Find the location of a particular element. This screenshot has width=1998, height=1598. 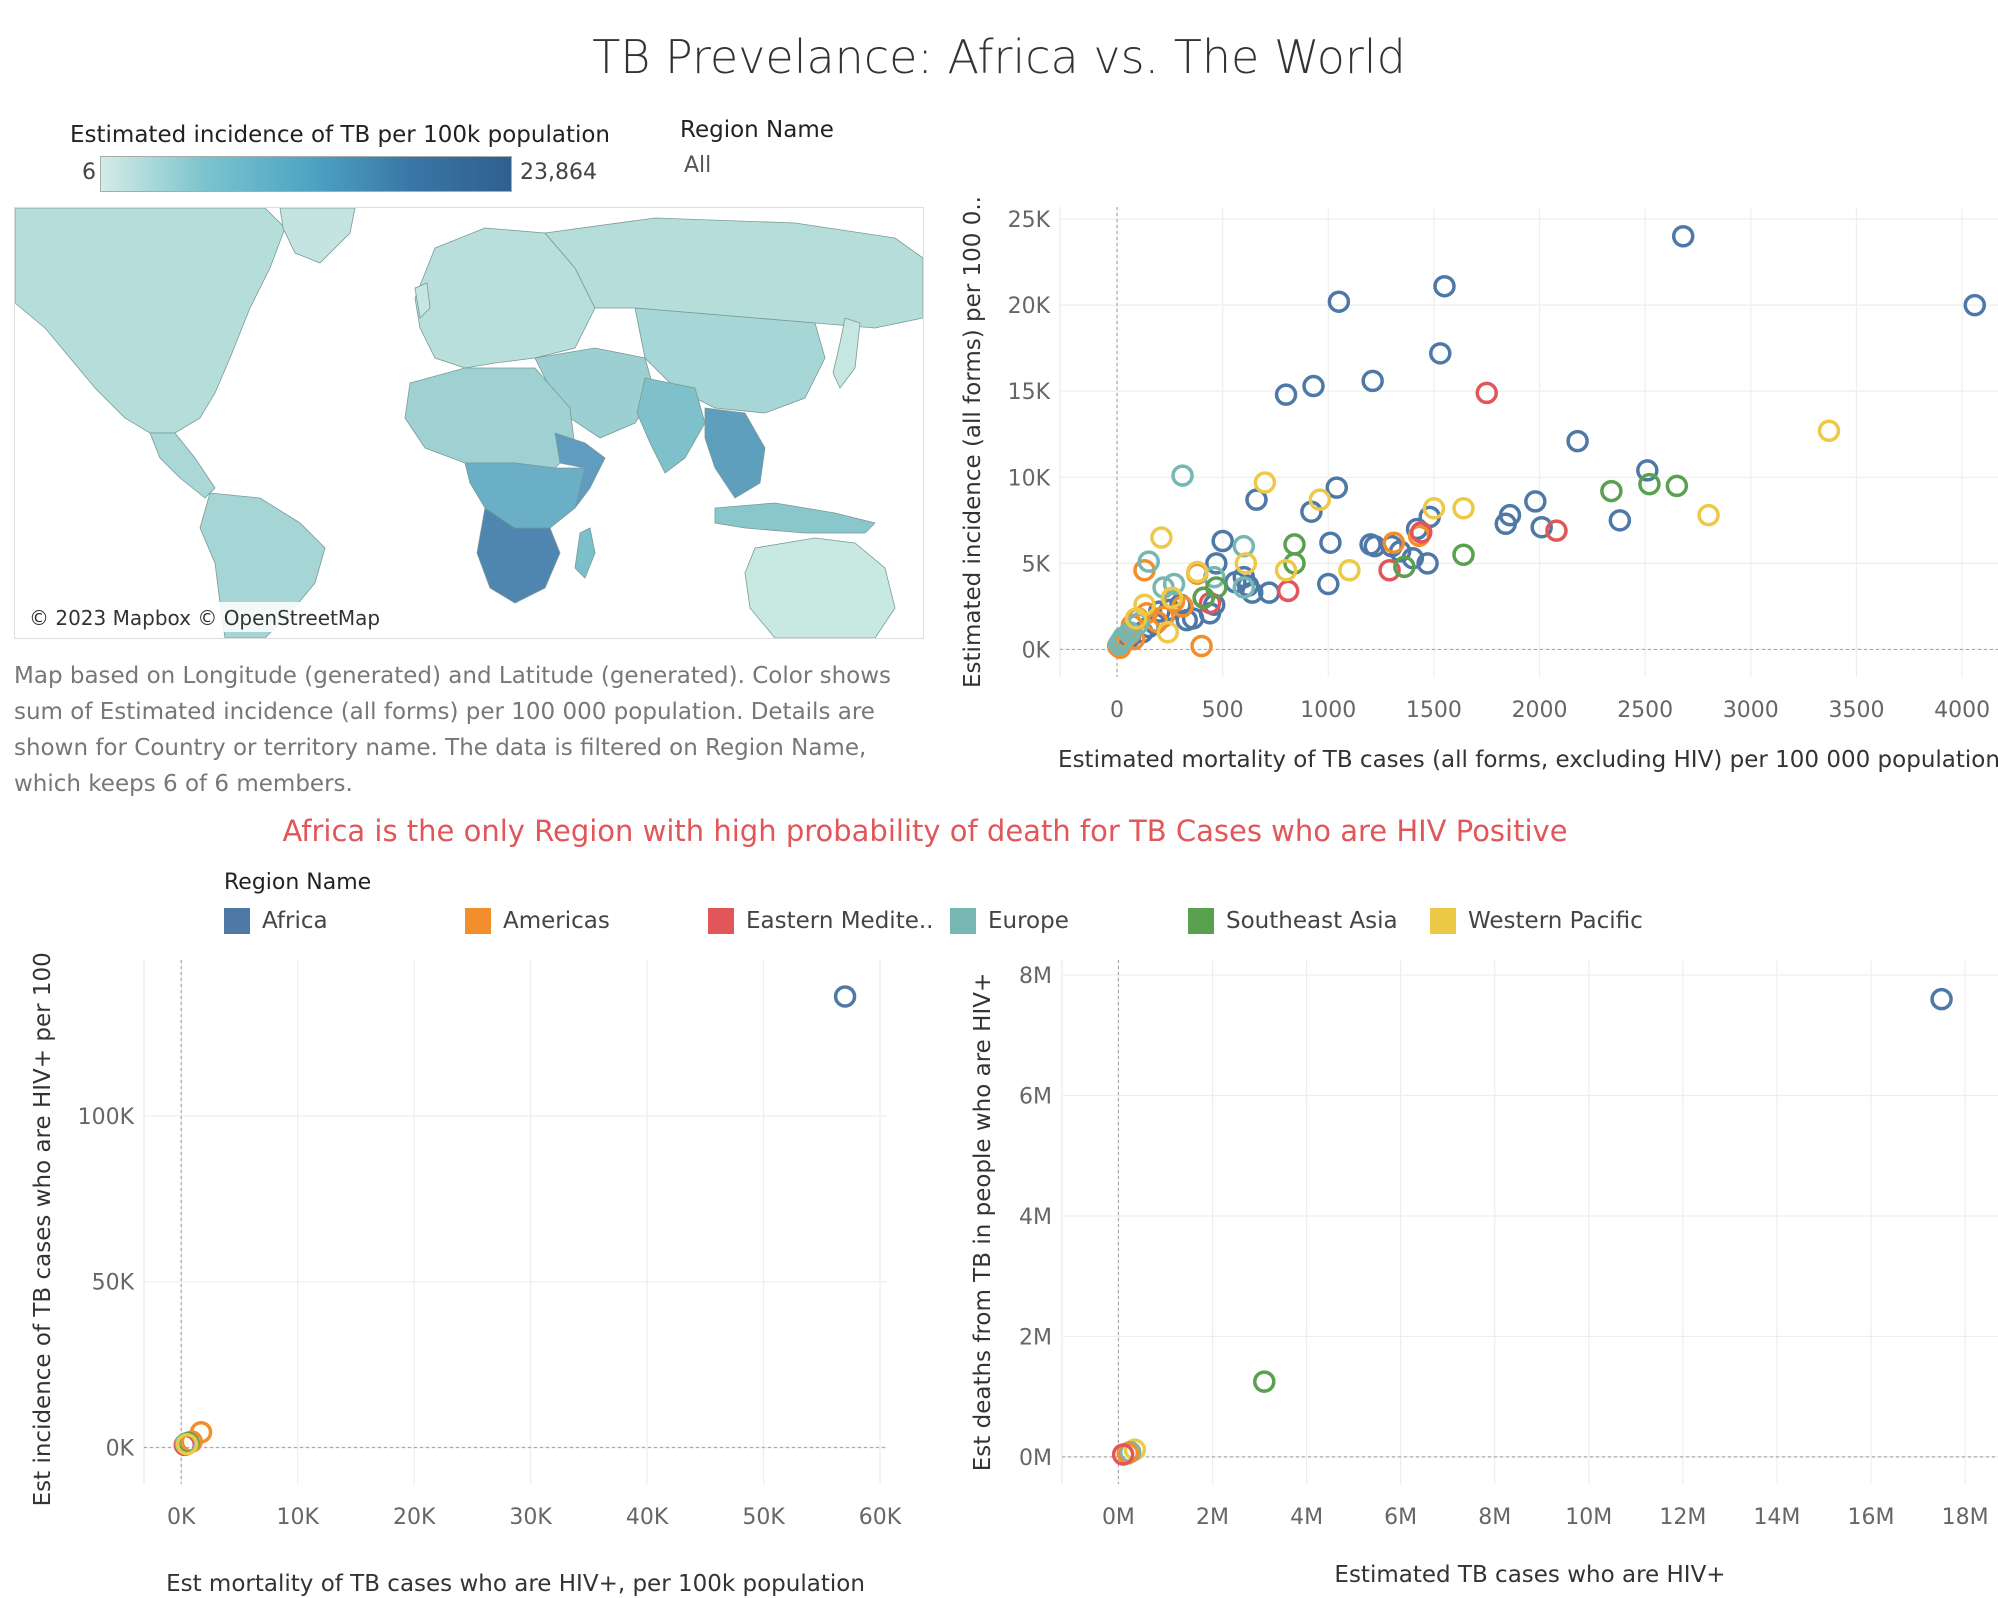

region-legend-item: Europe is located at coordinates (1009, 921).